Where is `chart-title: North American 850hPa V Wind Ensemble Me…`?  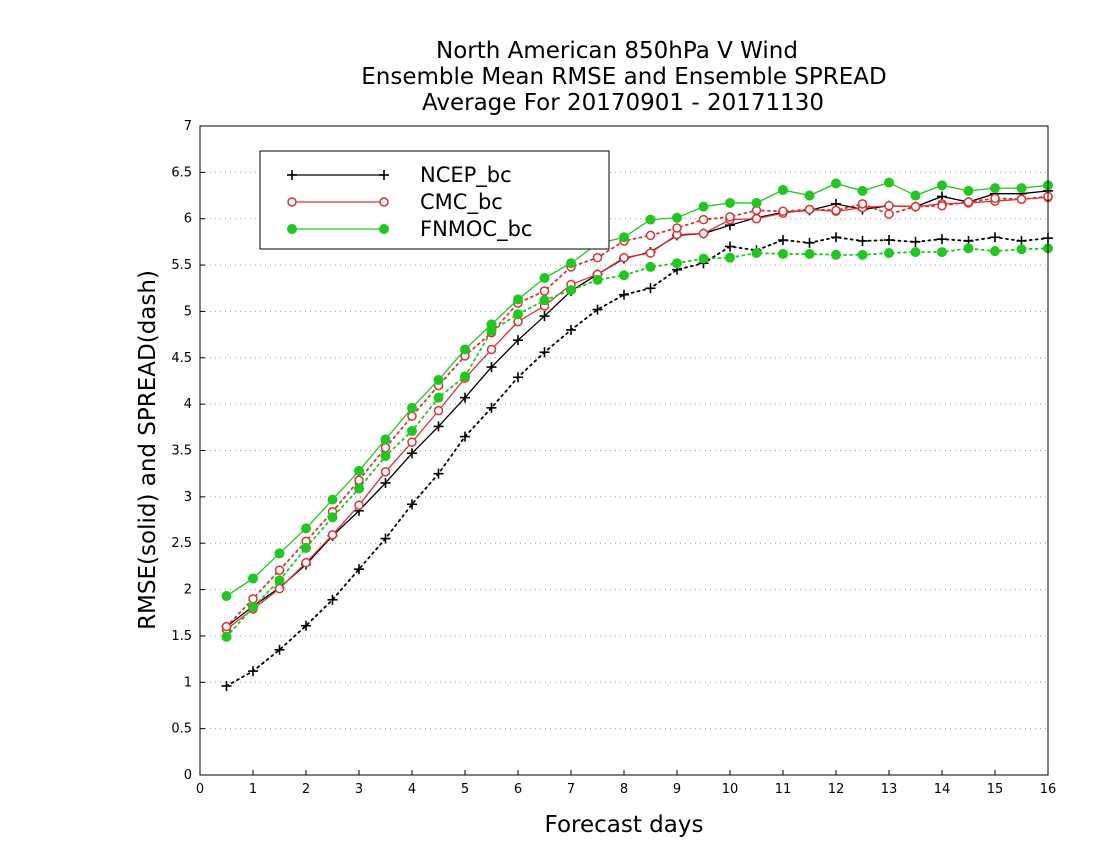
chart-title: North American 850hPa V Wind Ensemble Me… is located at coordinates (623, 77).